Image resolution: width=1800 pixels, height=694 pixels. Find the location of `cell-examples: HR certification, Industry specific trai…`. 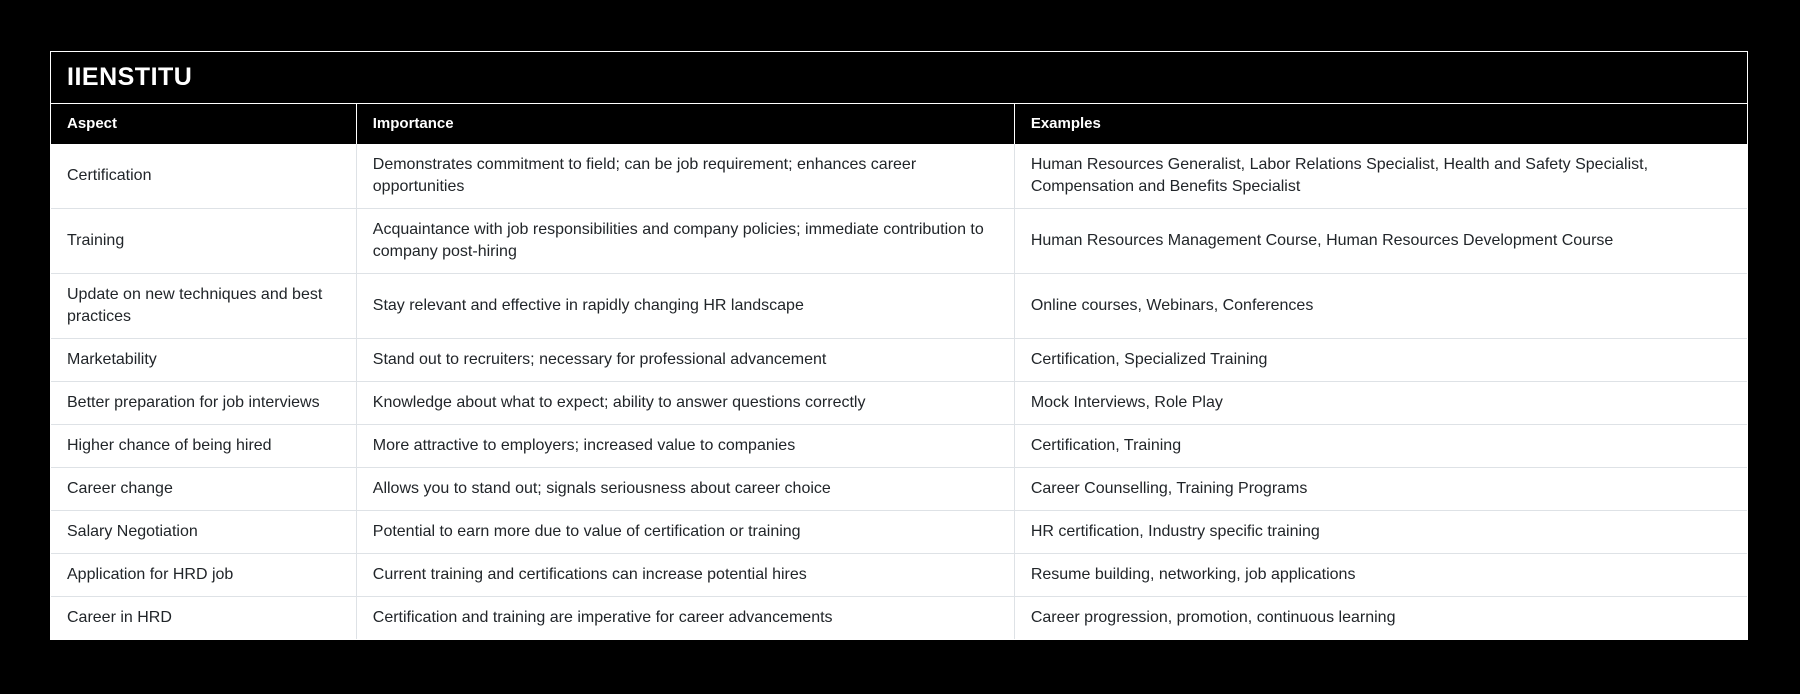

cell-examples: HR certification, Industry specific trai… is located at coordinates (1380, 532).